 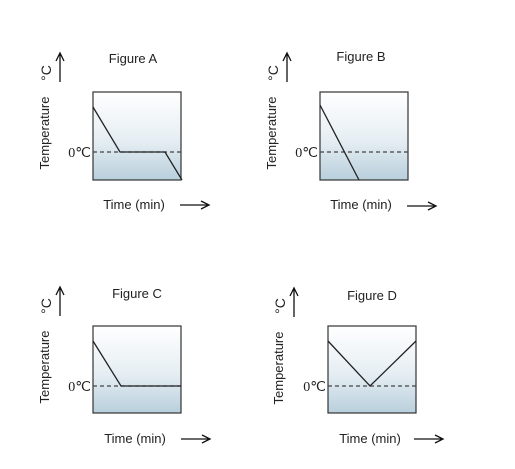 I want to click on panel-title: Figure C, so click(x=137, y=293).